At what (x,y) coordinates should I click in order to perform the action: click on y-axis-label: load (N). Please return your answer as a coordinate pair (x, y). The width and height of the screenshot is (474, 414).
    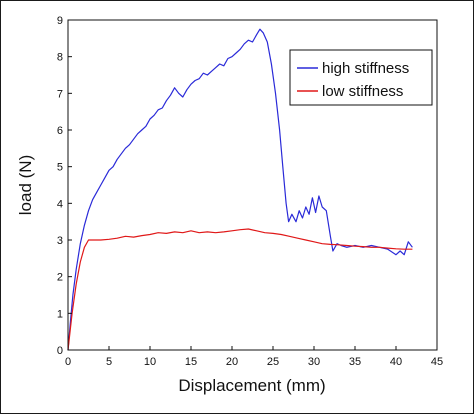
    Looking at the image, I should click on (25, 185).